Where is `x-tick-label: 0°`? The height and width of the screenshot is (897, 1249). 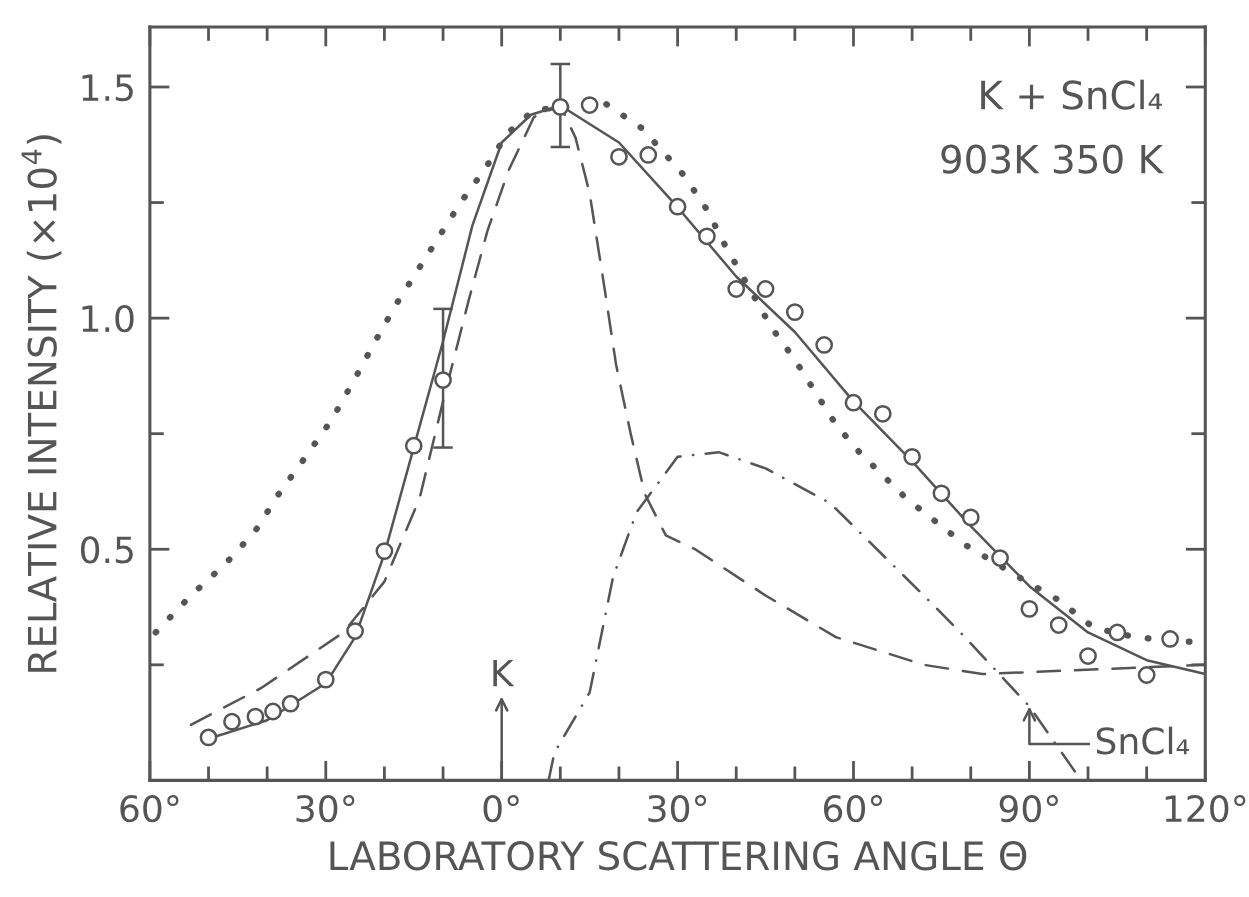
x-tick-label: 0° is located at coordinates (501, 808).